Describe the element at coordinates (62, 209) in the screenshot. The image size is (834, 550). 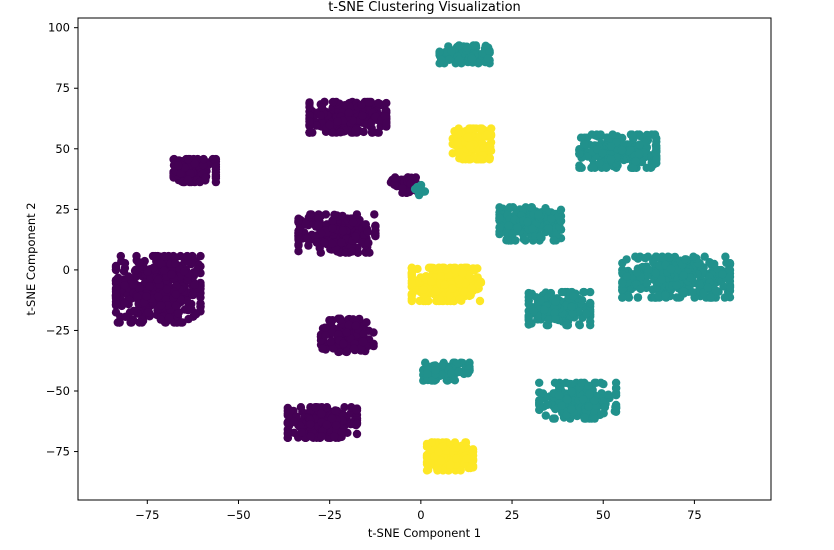
I see `y-tick-label: 25` at that location.